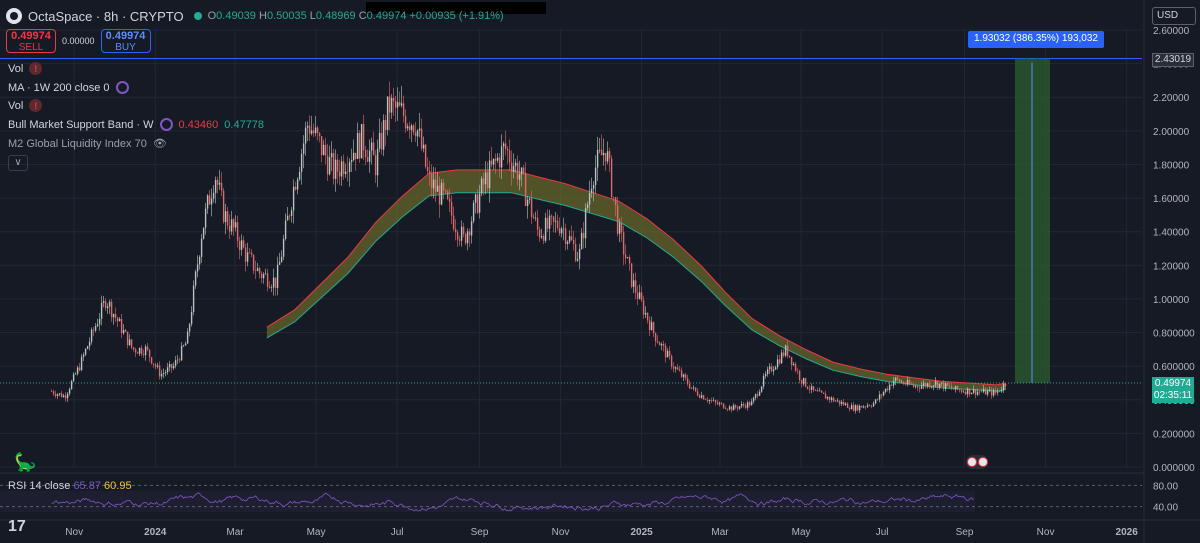  Describe the element at coordinates (25, 462) in the screenshot. I see `dino-icon: 🦕` at that location.